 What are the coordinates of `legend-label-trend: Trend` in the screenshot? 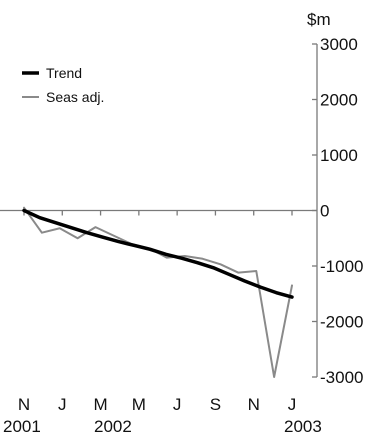 It's located at (64, 73).